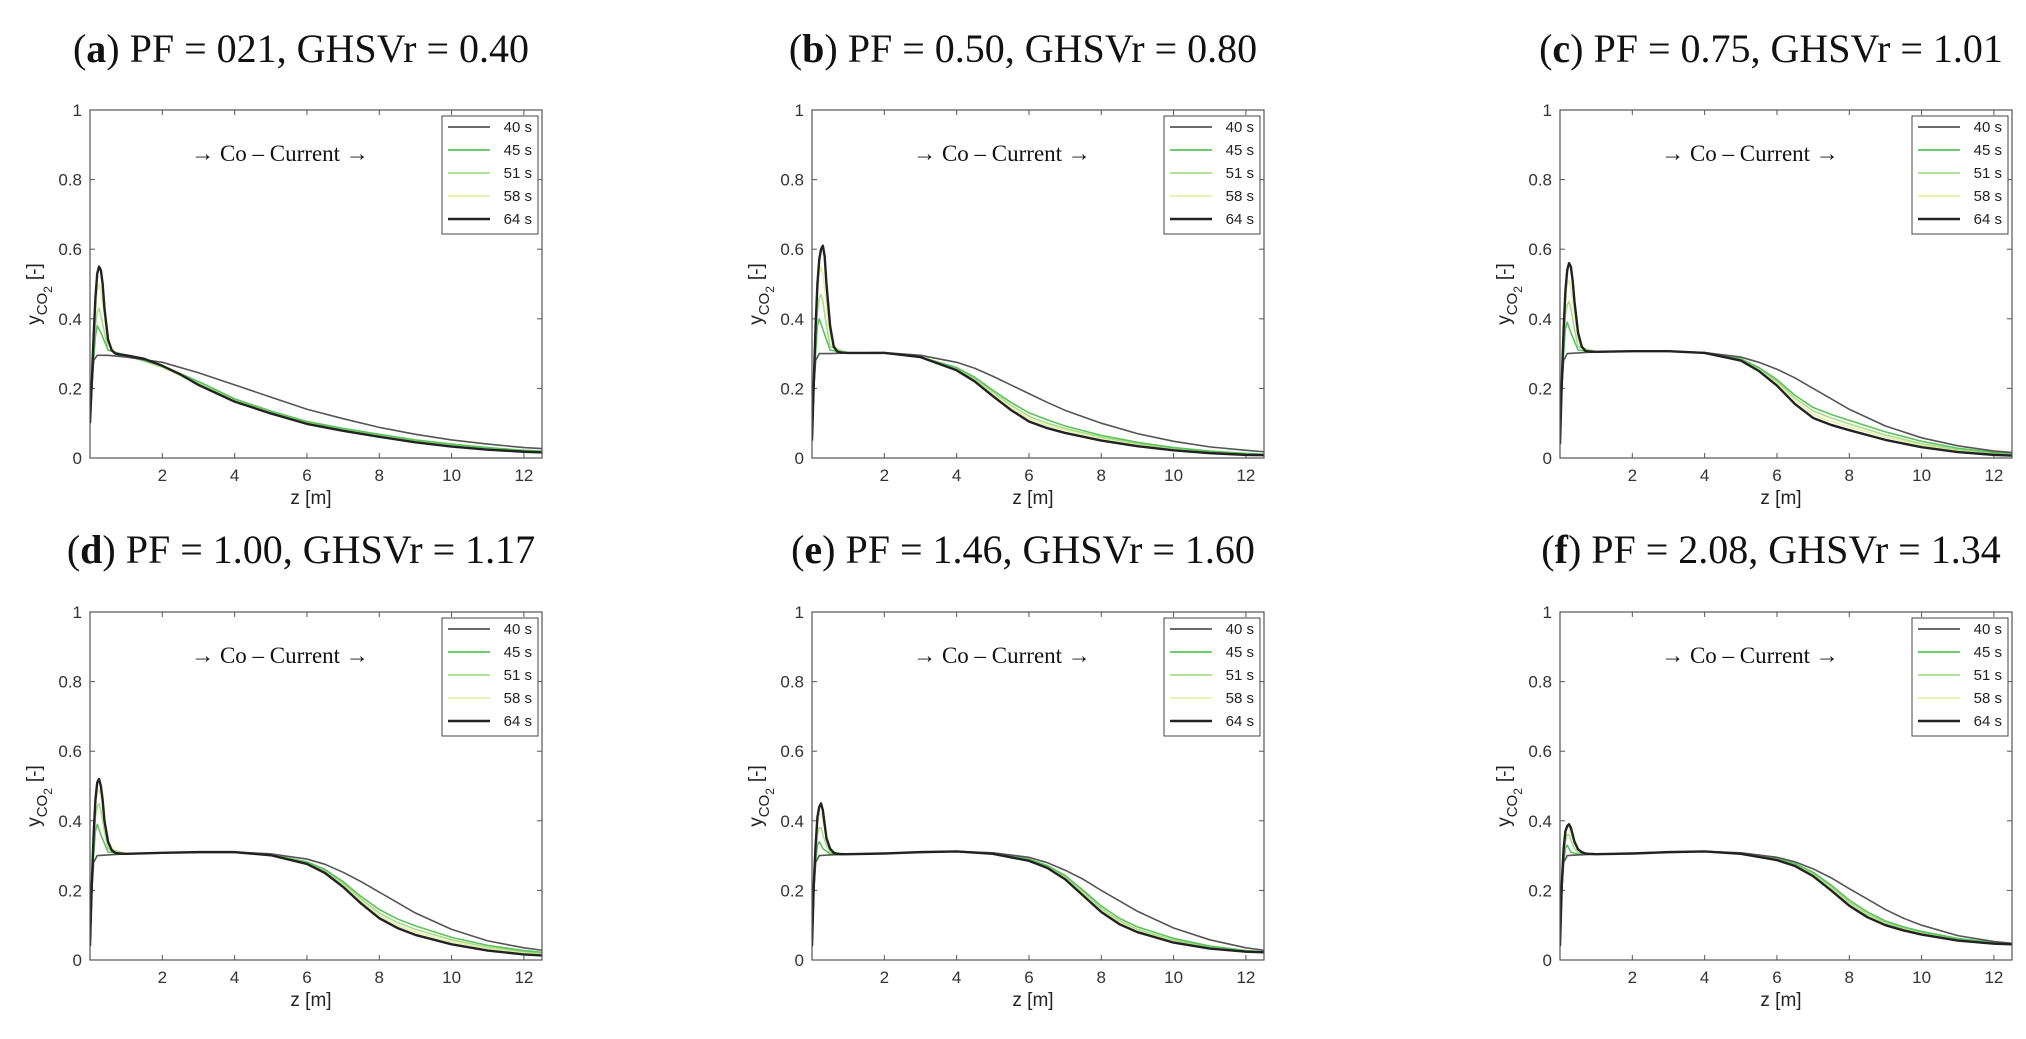 The width and height of the screenshot is (2026, 1039). Describe the element at coordinates (1786, 48) in the screenshot. I see `panel-title-text: ) PF = 0.75, GHSVr = 1.01` at that location.